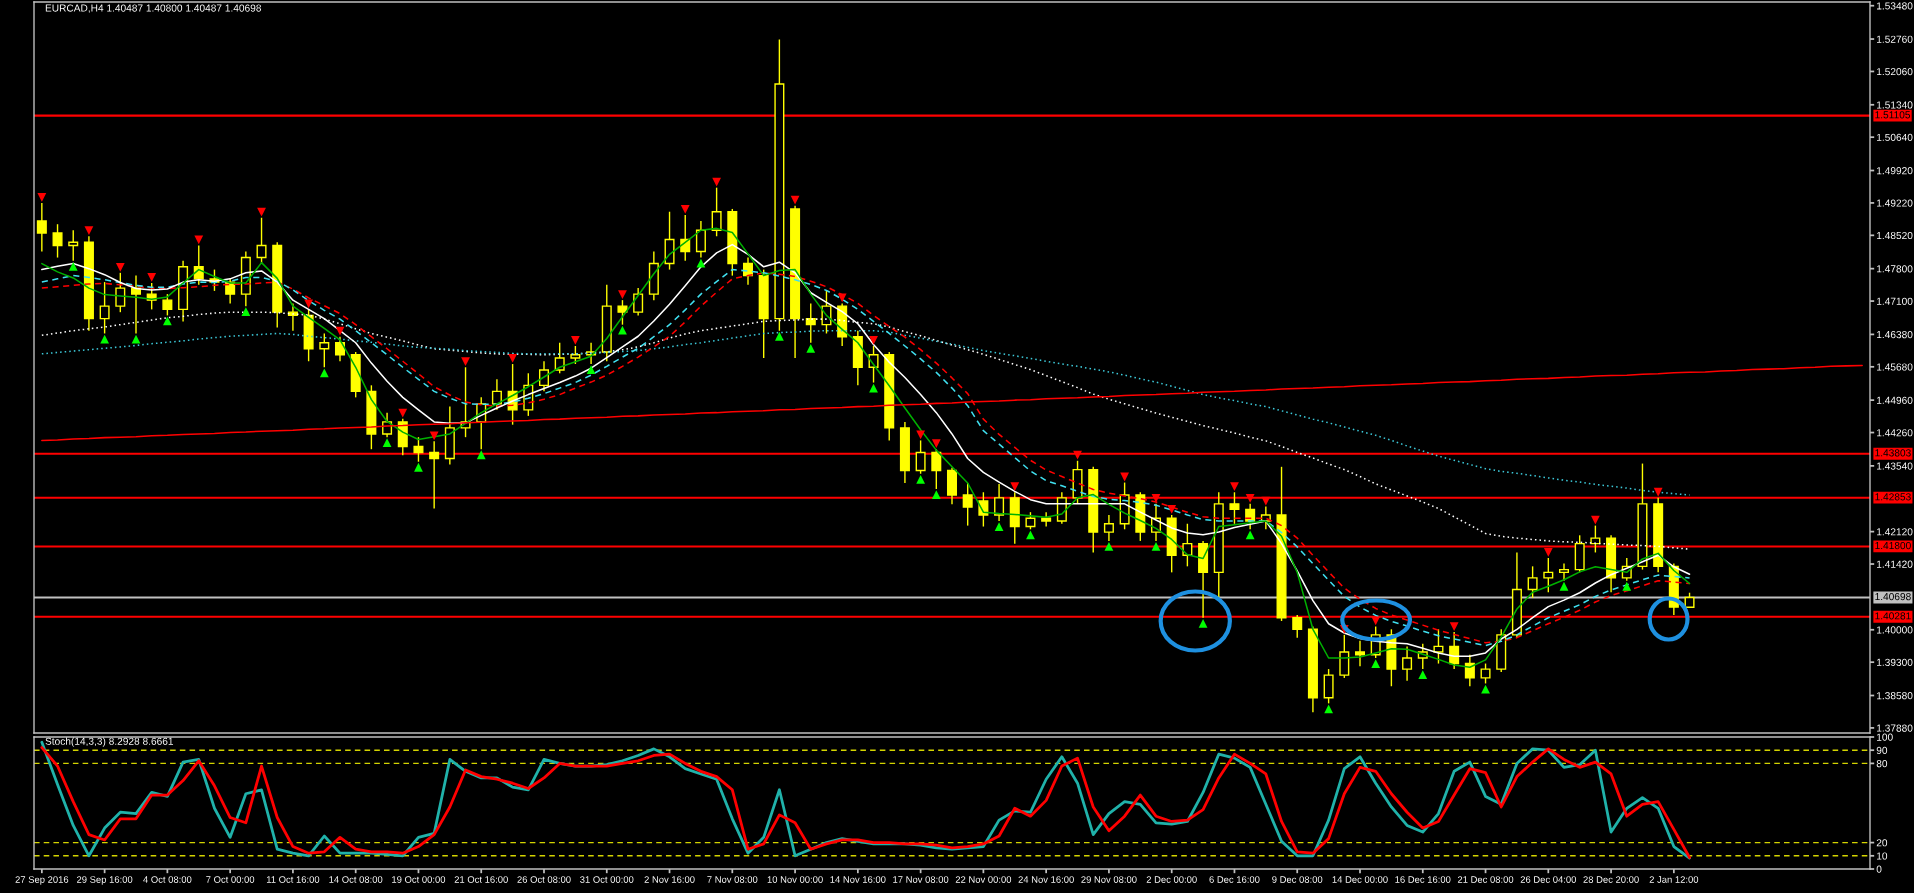 The height and width of the screenshot is (893, 1914). I want to click on y-tick-label: 1.40000, so click(1895, 630).